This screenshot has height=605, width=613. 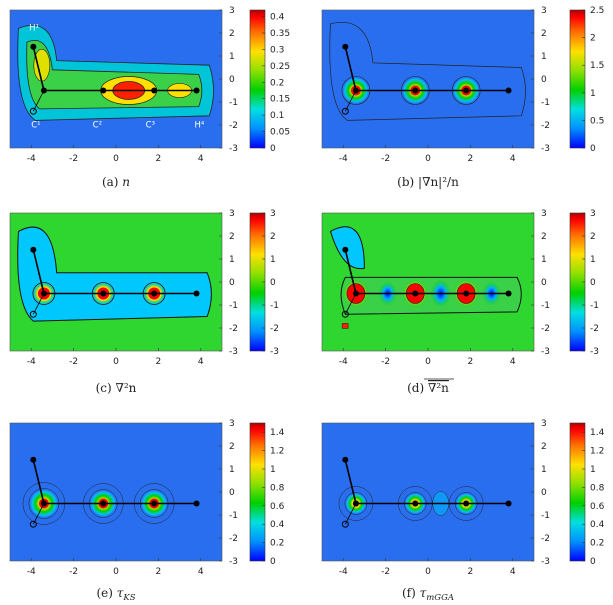 I want to click on x-tick-label: 4, so click(x=201, y=159).